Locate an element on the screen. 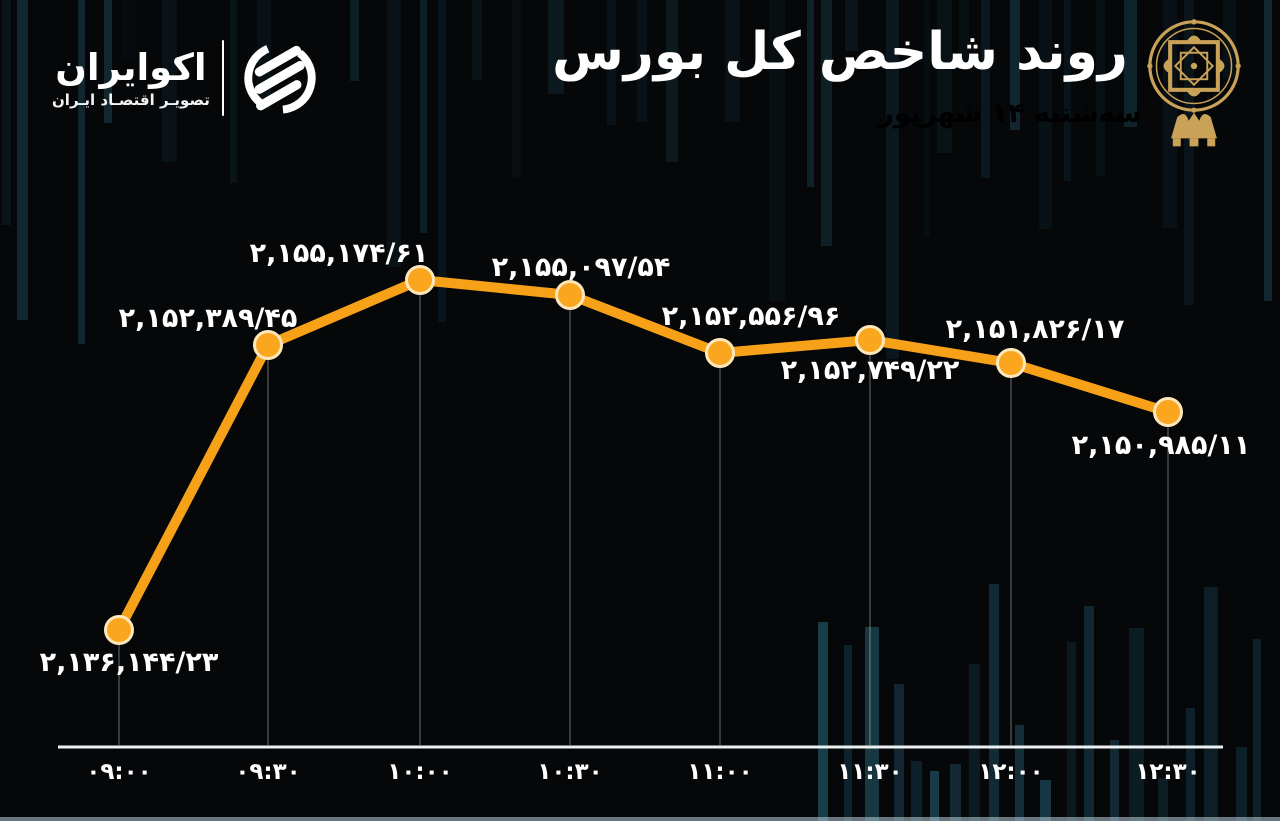 The width and height of the screenshot is (1280, 821). point-value-label: ۲,۱۵۲,۵۵۶/۹۶ is located at coordinates (751, 316).